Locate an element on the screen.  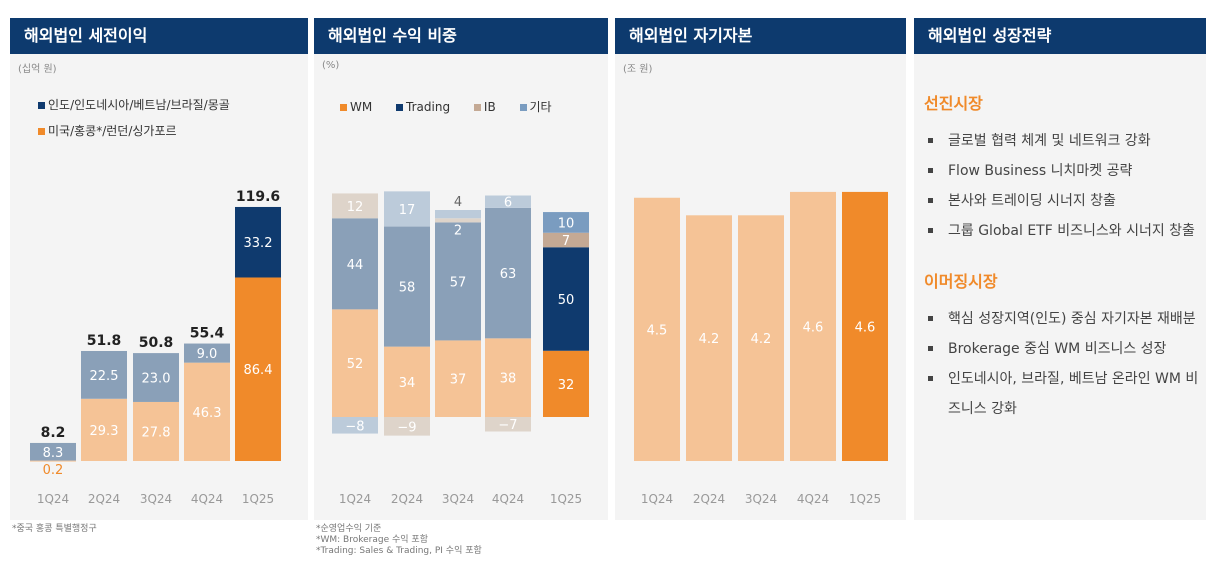
data-label: 86.4 is located at coordinates (258, 370).